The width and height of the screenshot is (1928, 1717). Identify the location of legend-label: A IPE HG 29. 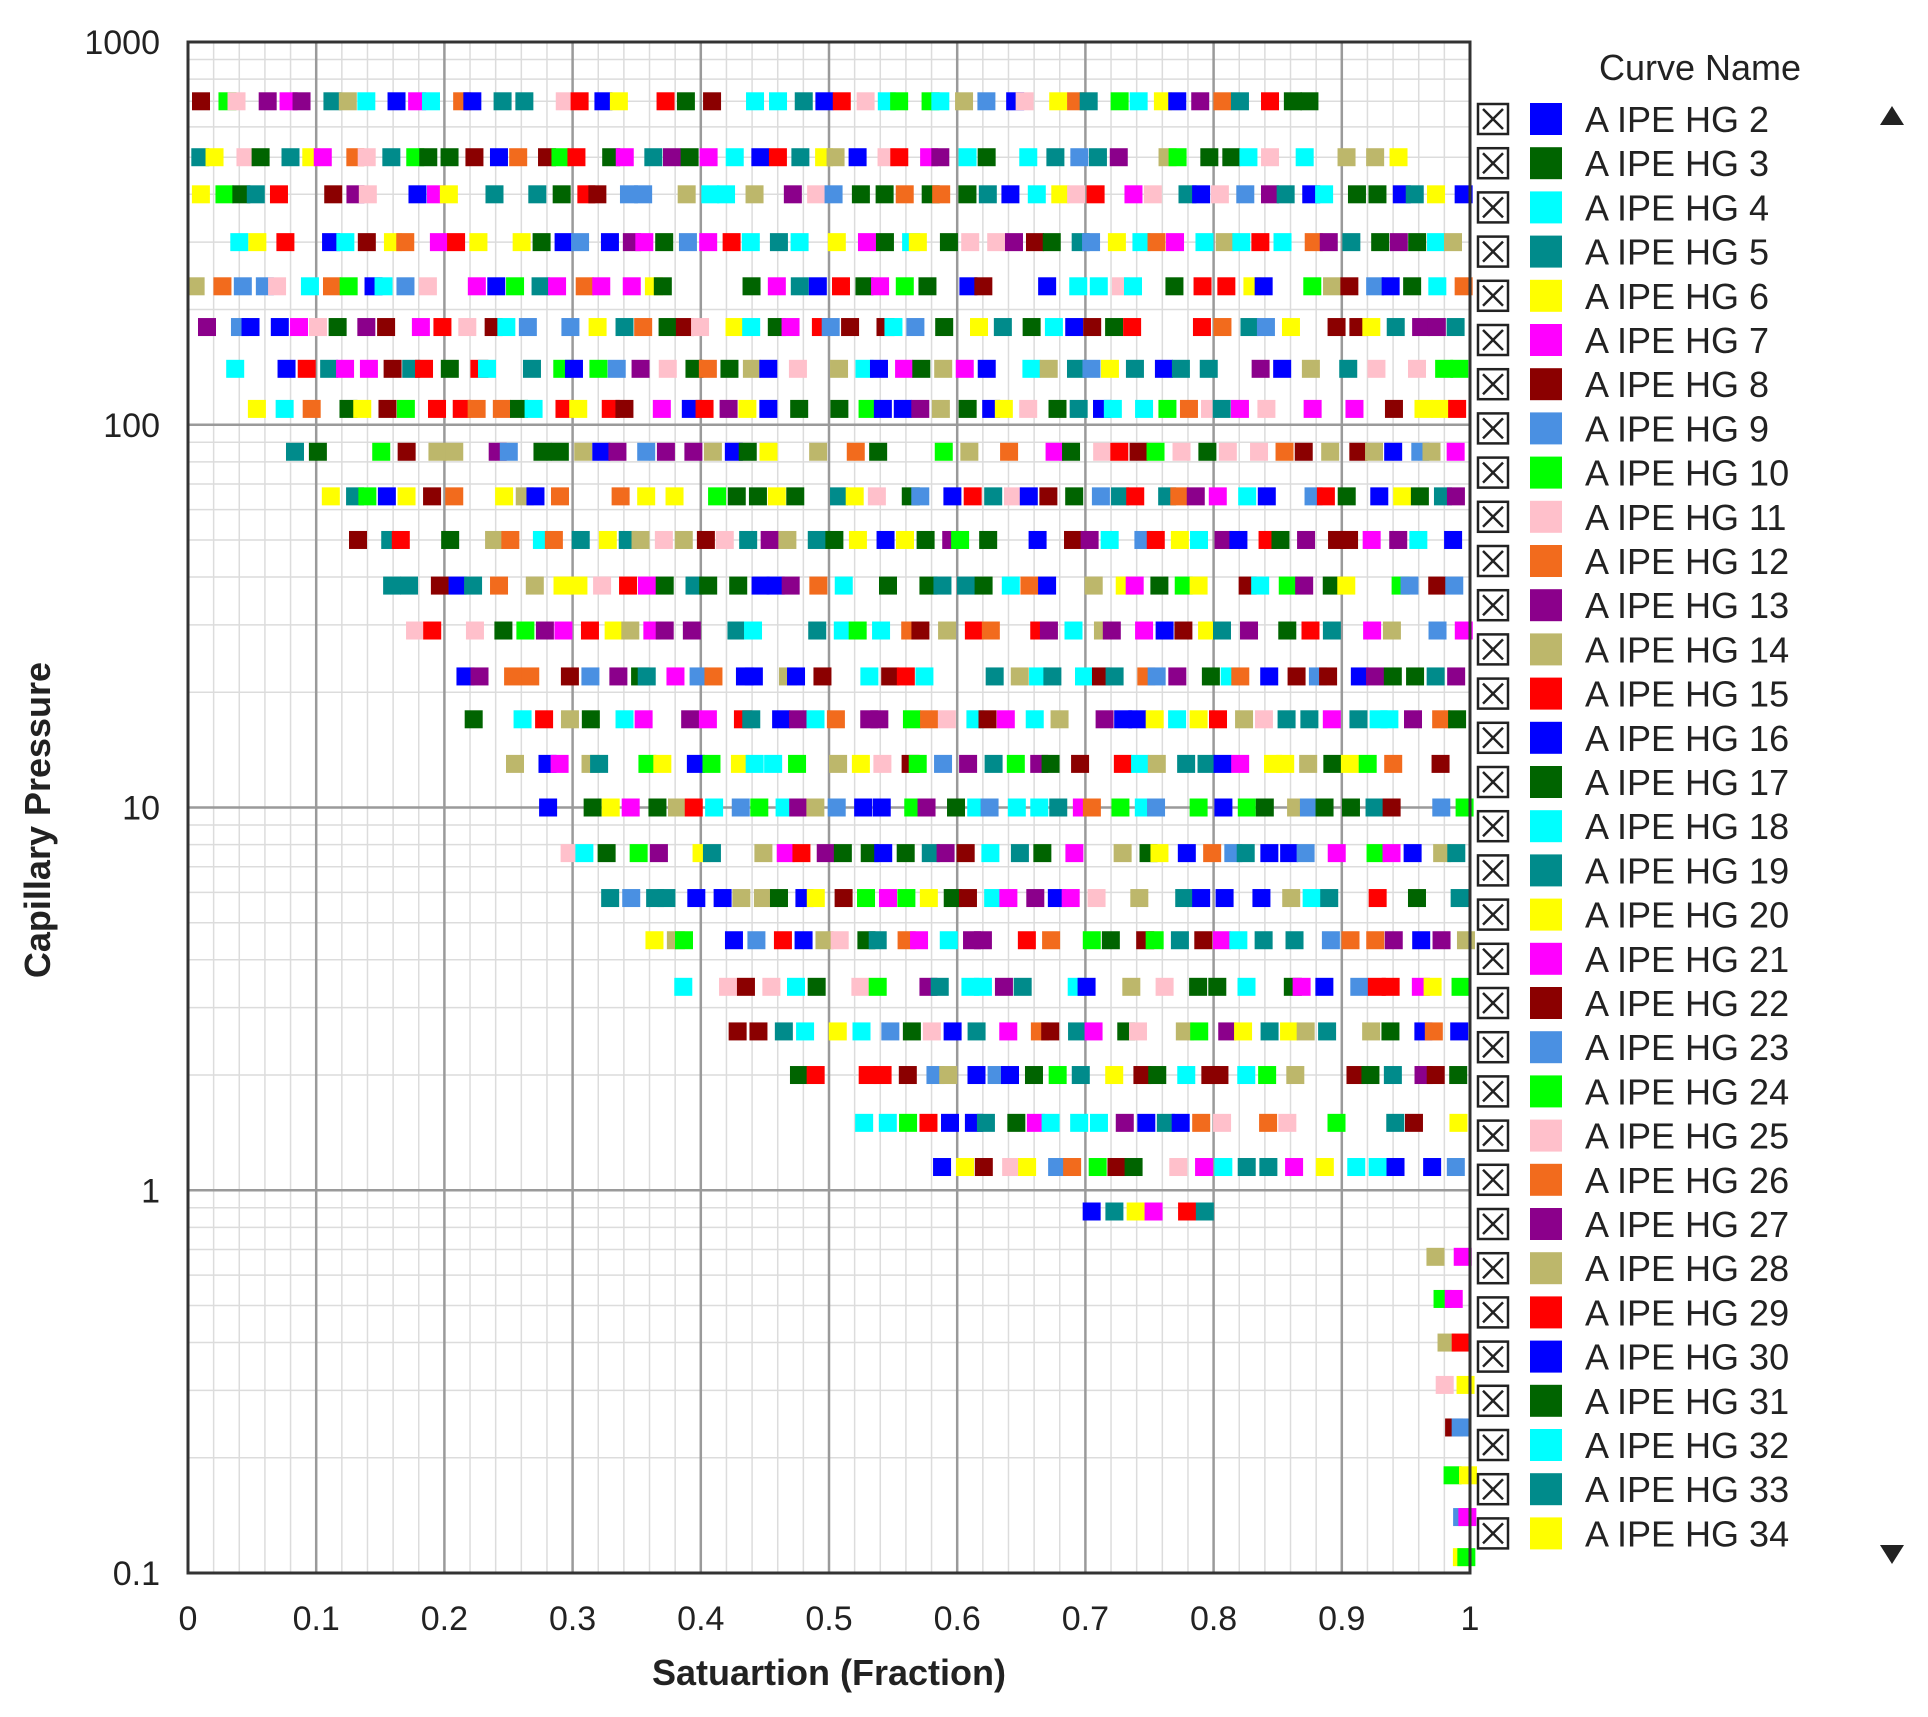
(1687, 1312).